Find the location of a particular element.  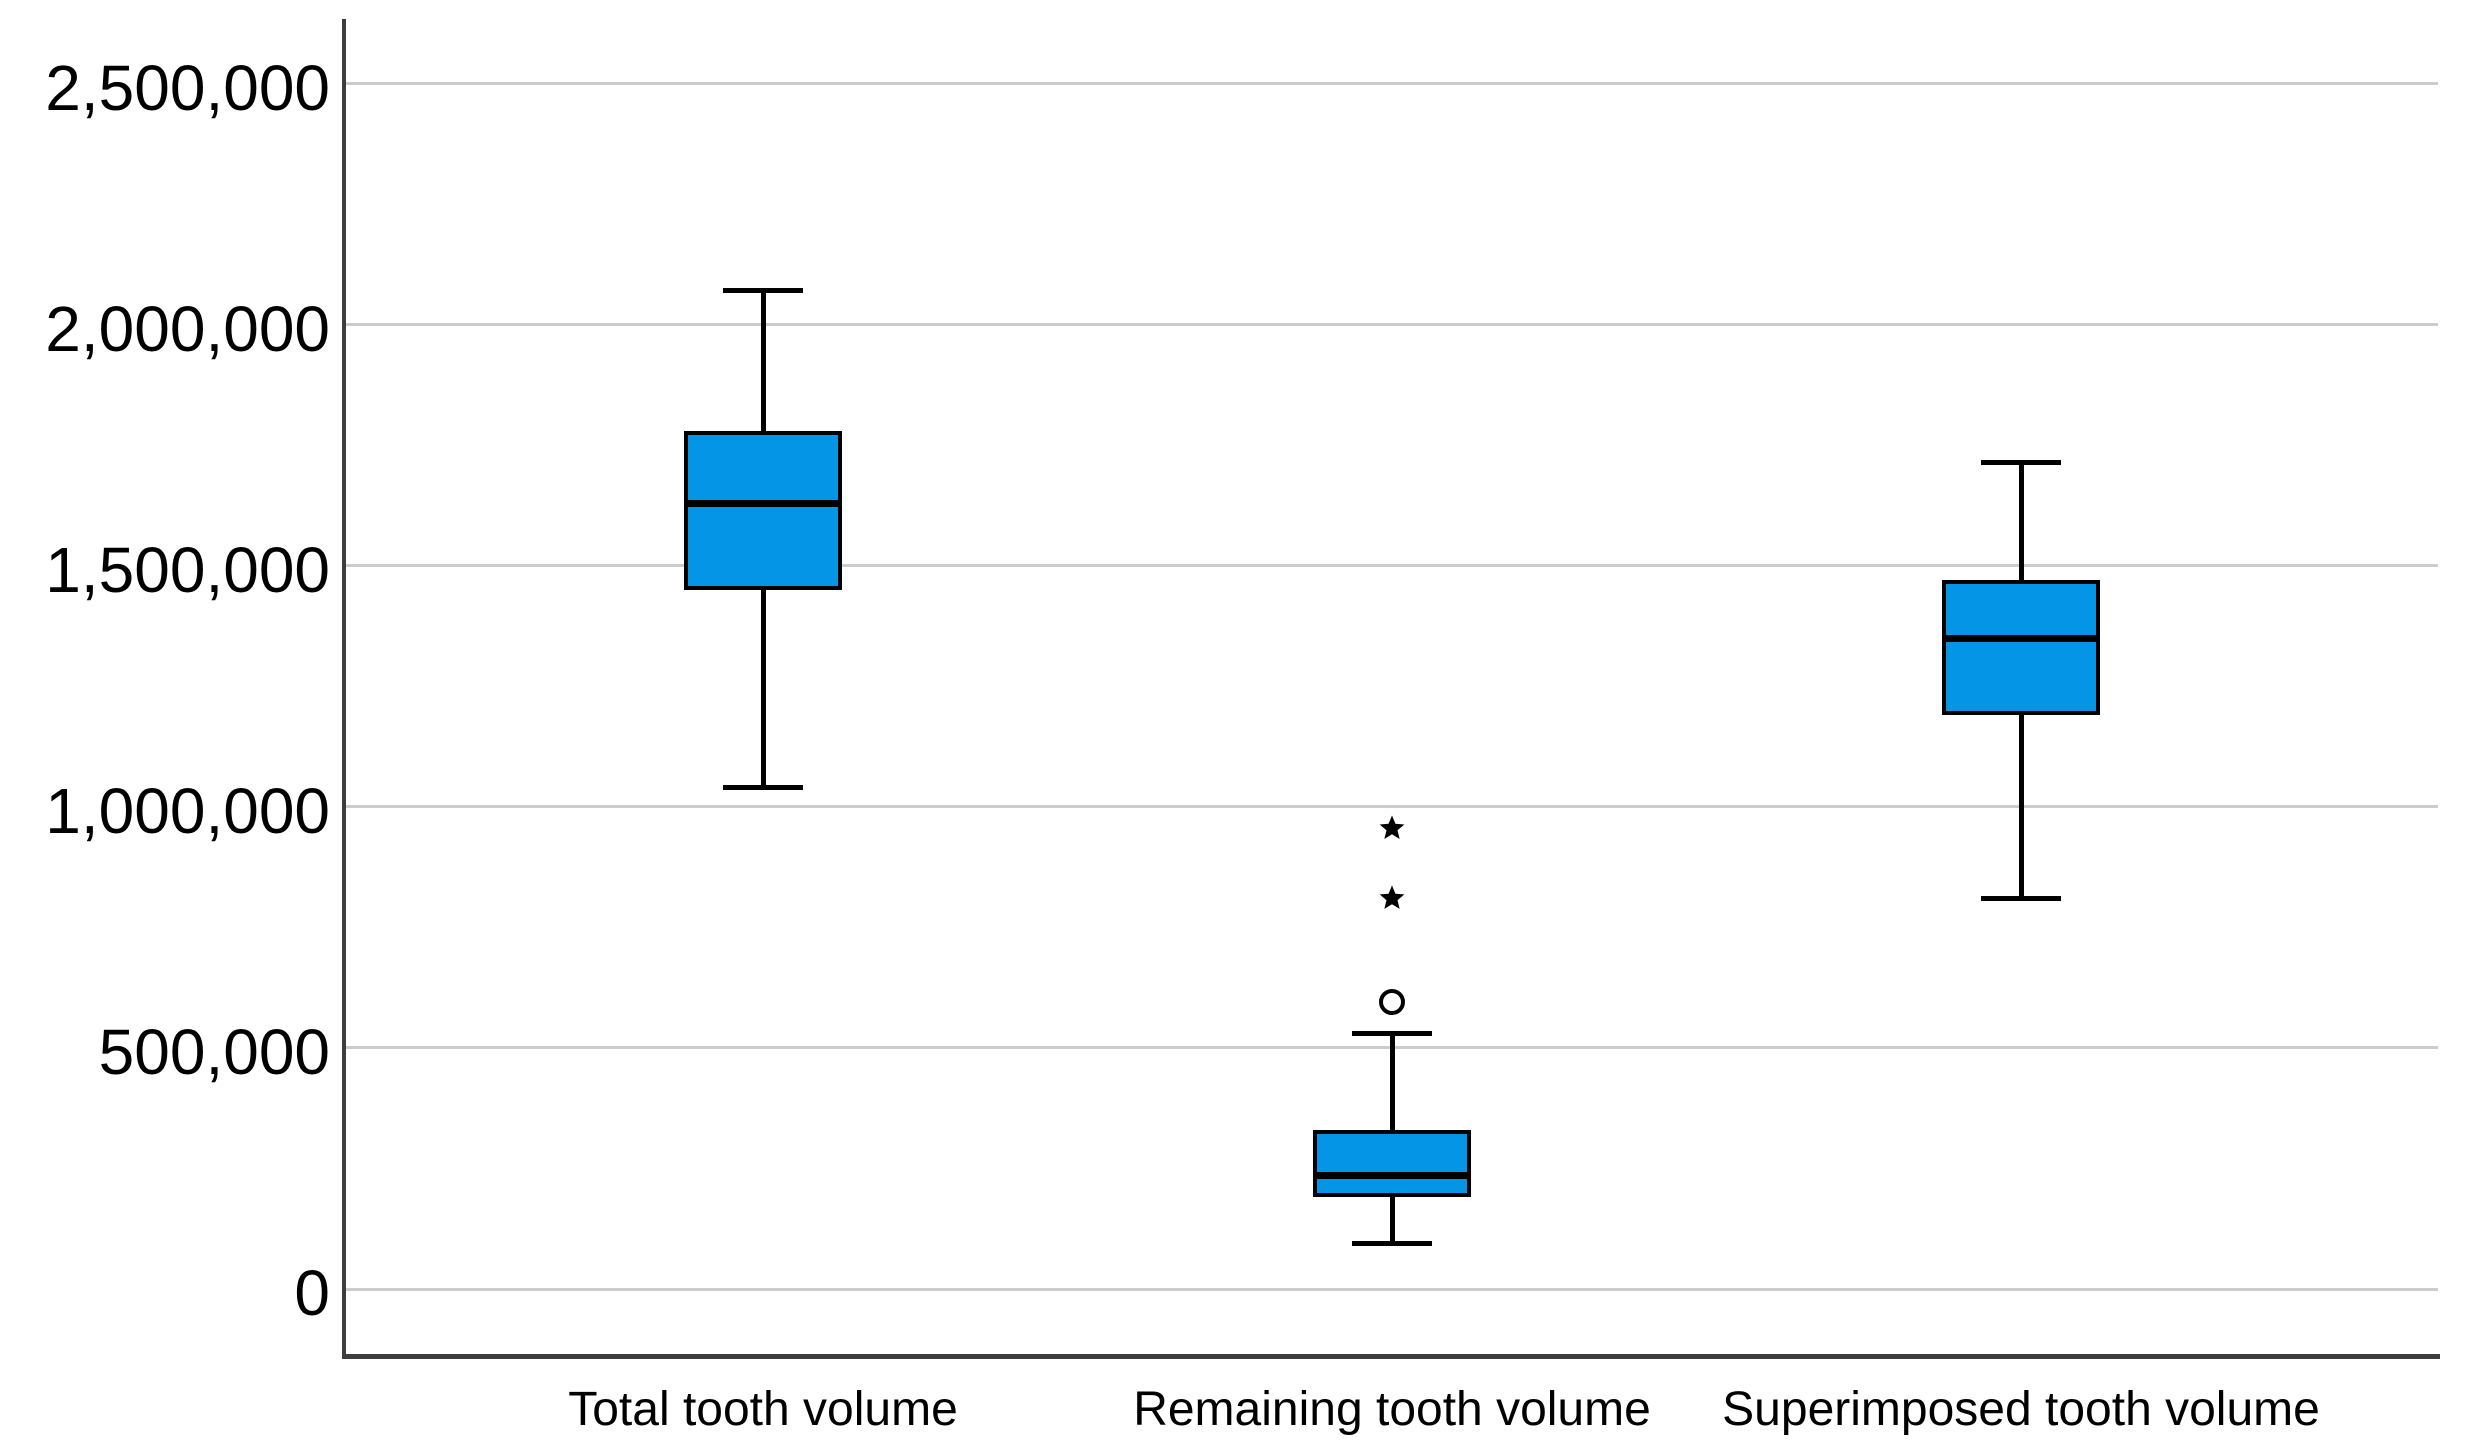

y-tick-label: 2,000,000 is located at coordinates (187, 328).